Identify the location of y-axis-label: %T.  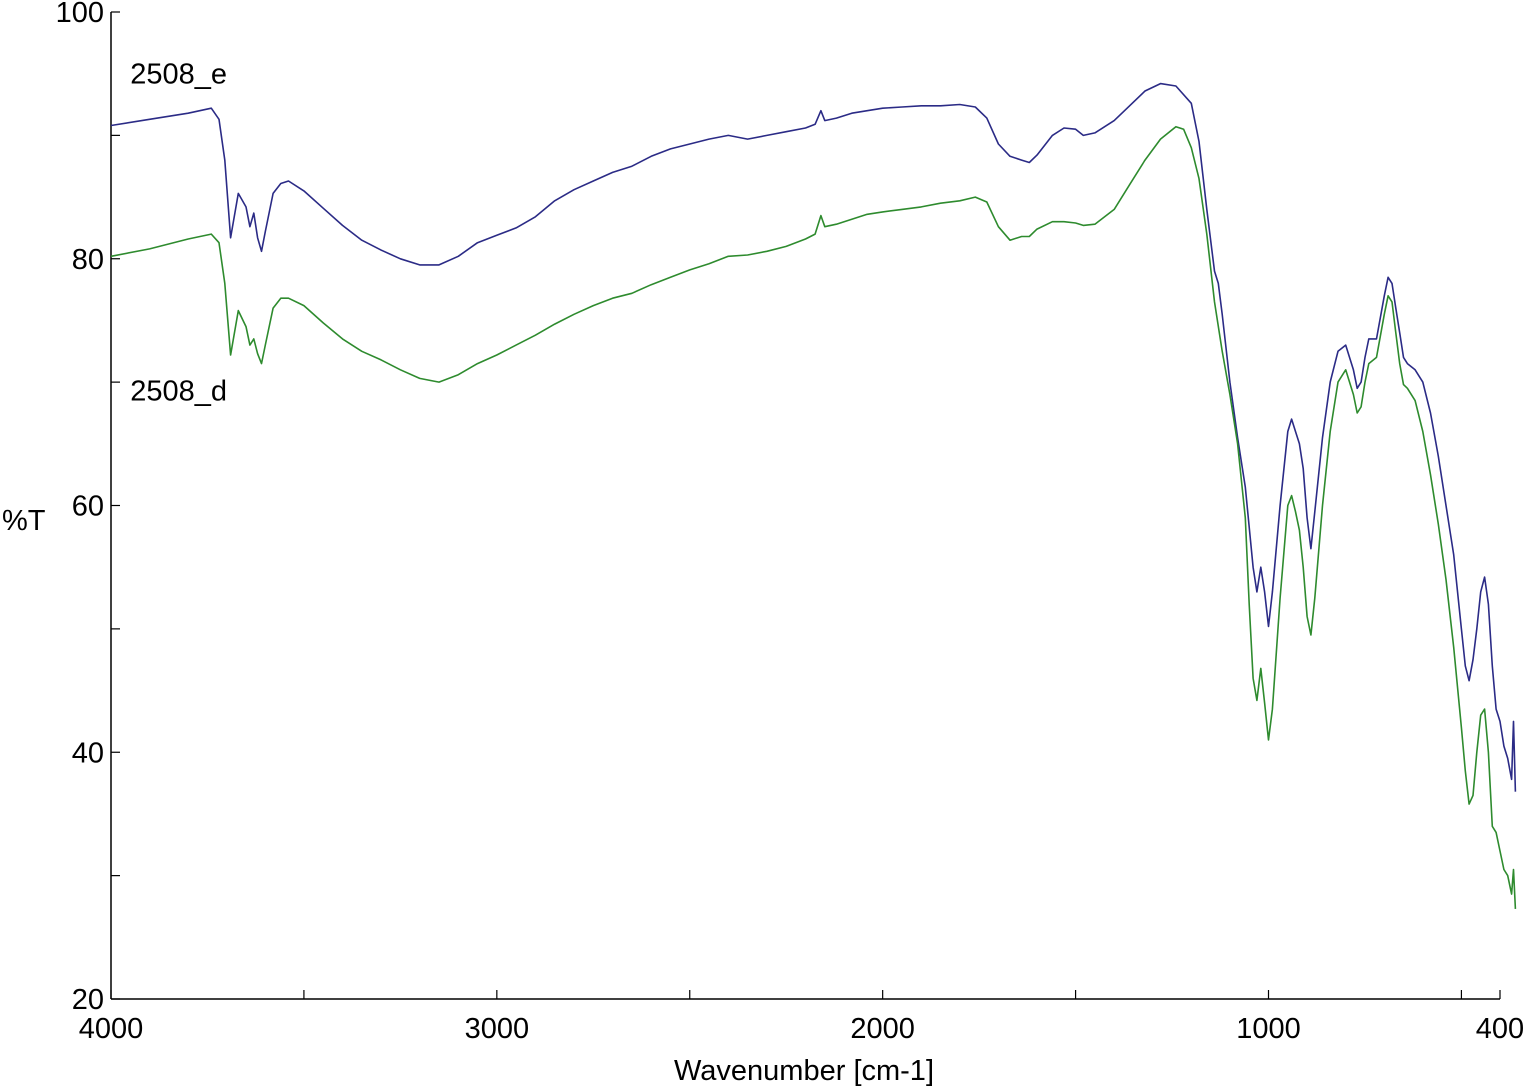
(24, 521).